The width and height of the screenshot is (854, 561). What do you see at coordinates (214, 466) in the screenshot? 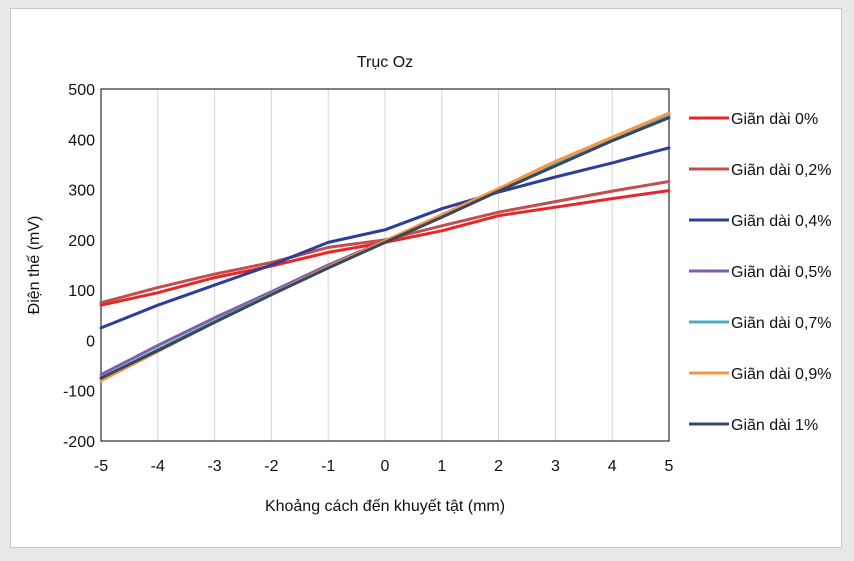
I see `x-tick-label: -3` at bounding box center [214, 466].